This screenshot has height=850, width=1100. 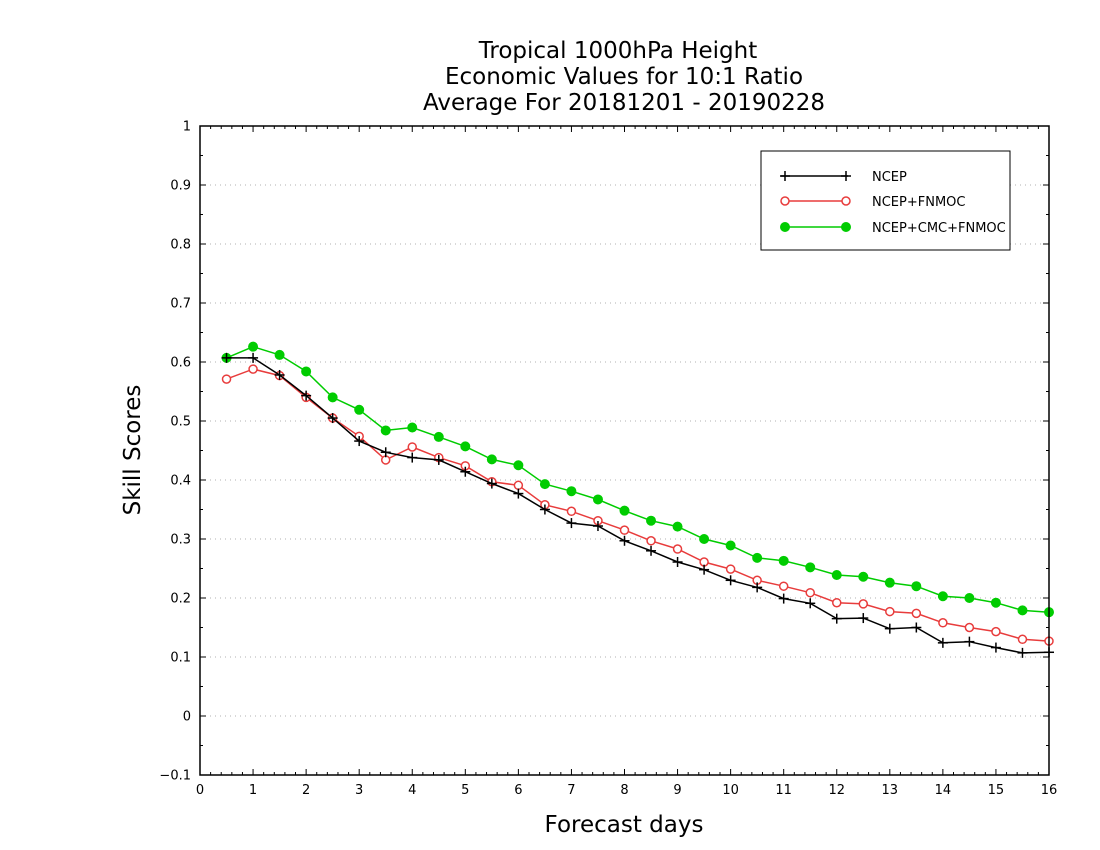 I want to click on legend-items: NCEP NCEP+FNMOC NCEP+CMC+FNMOC, so click(x=893, y=203).